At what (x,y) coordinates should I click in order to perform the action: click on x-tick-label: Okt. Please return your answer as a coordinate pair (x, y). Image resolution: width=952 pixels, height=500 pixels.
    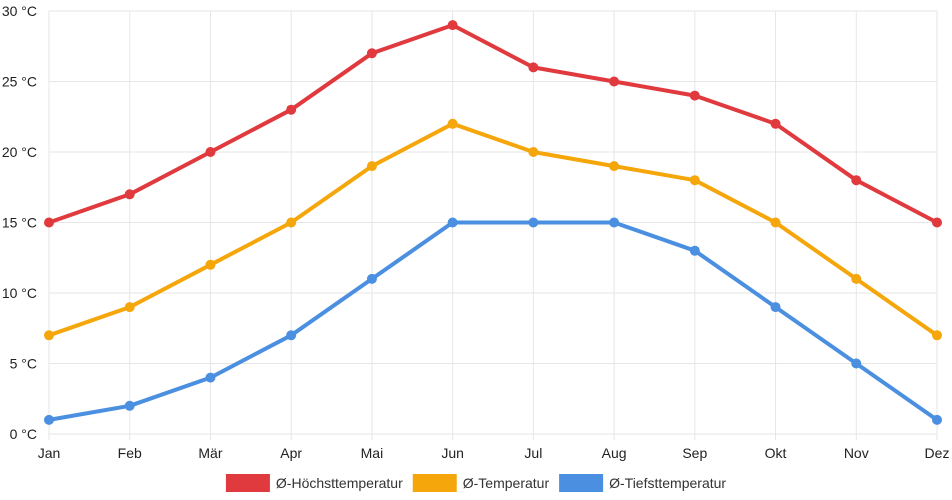
    Looking at the image, I should click on (776, 453).